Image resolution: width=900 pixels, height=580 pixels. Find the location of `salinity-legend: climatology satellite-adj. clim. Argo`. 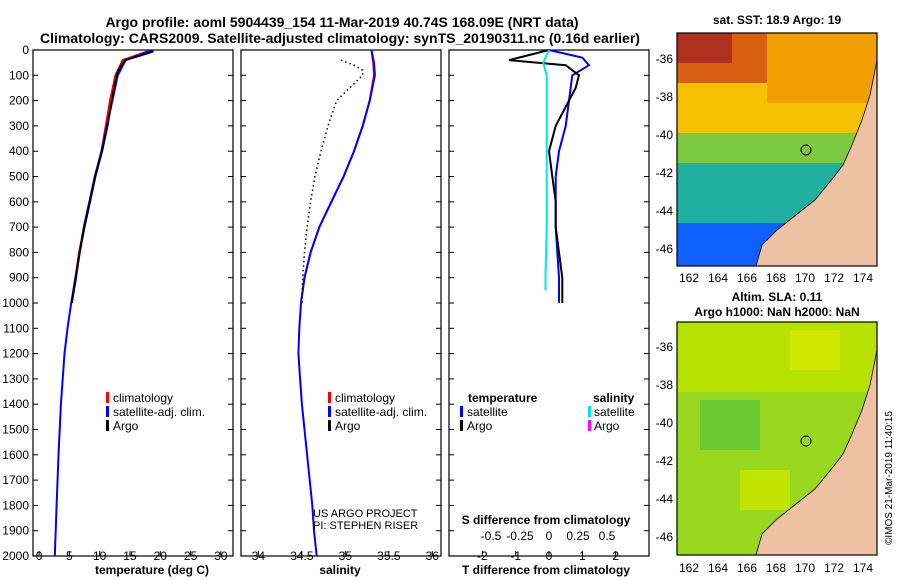

salinity-legend: climatology satellite-adj. clim. Argo is located at coordinates (377, 412).